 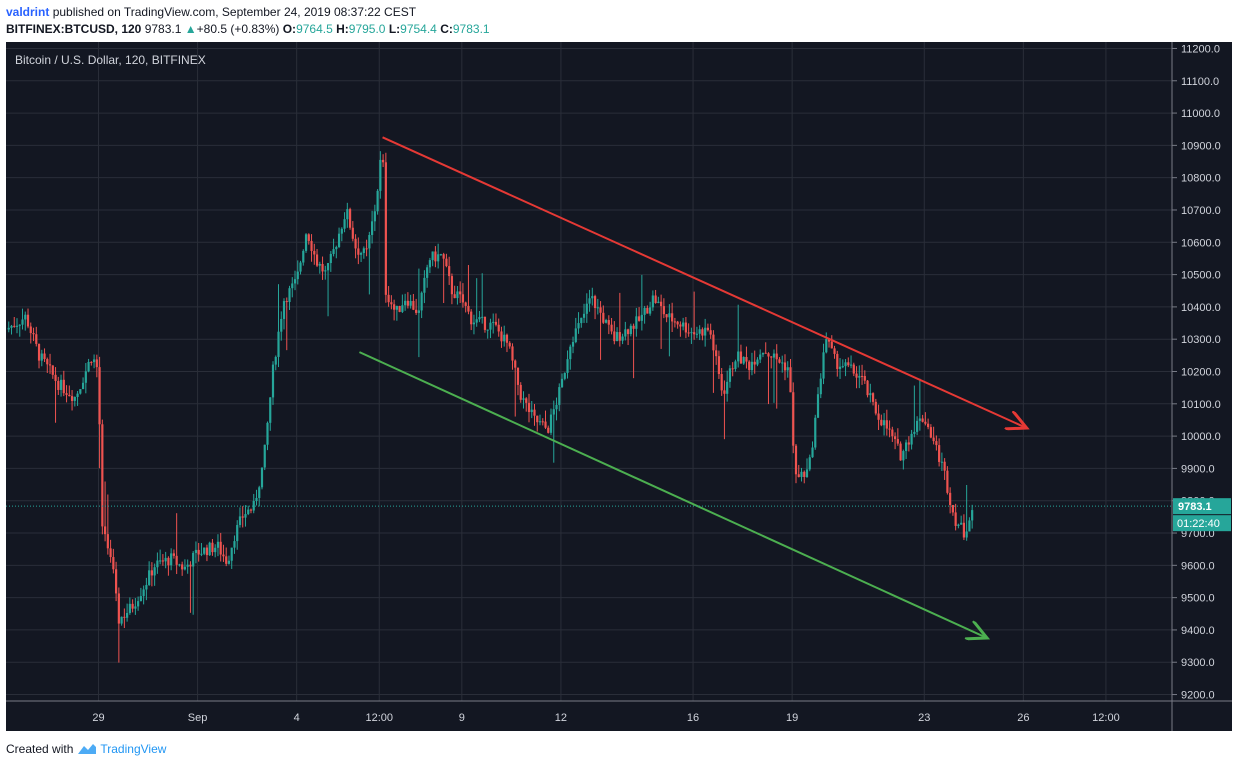 I want to click on tradingview-brand: TradingView, so click(x=121, y=749).